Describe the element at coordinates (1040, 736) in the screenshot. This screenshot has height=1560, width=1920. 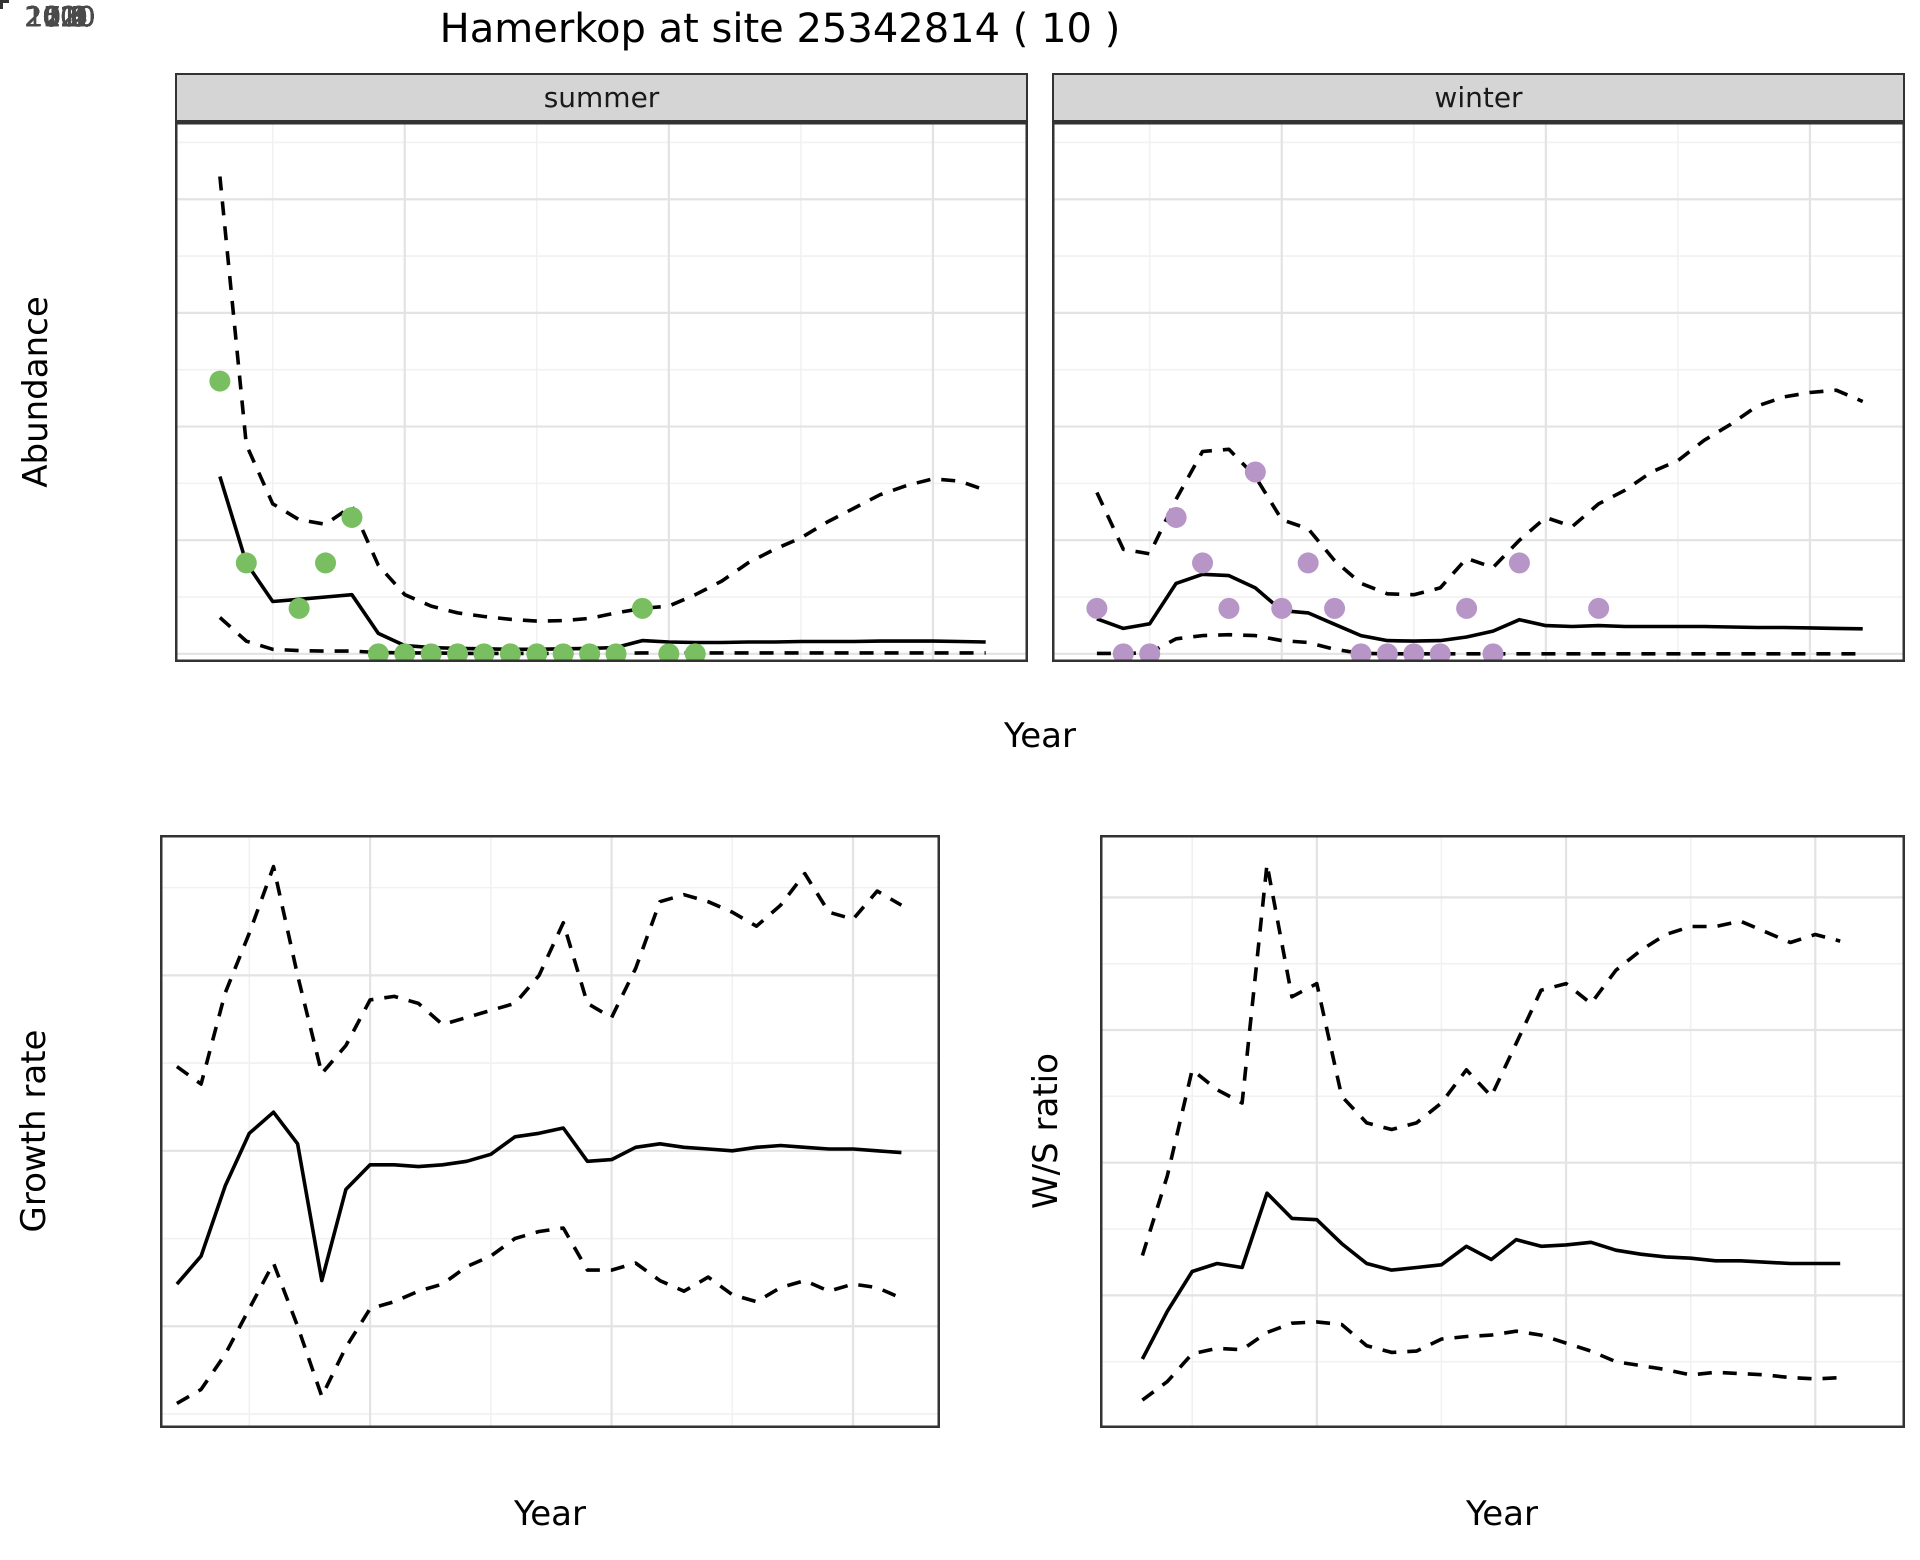
I see `year-axis-title-top: Year` at that location.